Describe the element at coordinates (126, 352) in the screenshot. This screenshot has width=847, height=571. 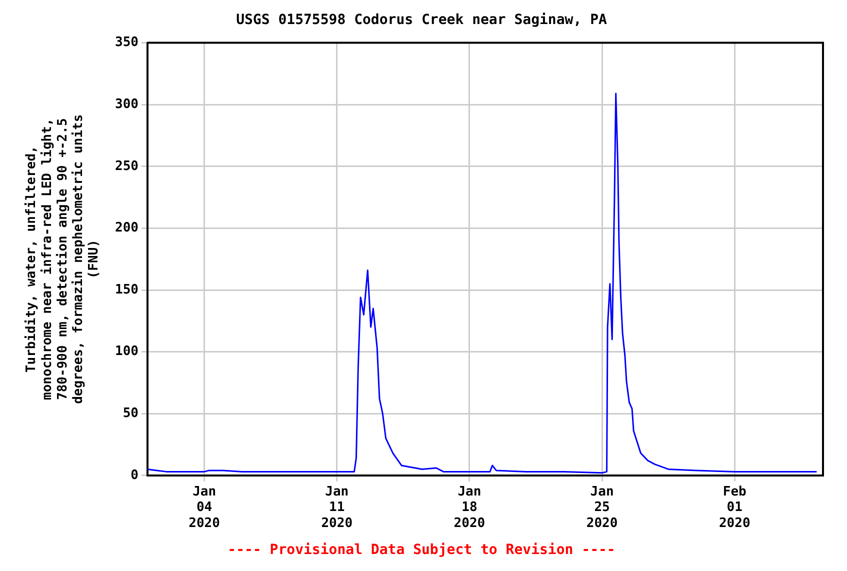
I see `y-tick-label: 100` at that location.